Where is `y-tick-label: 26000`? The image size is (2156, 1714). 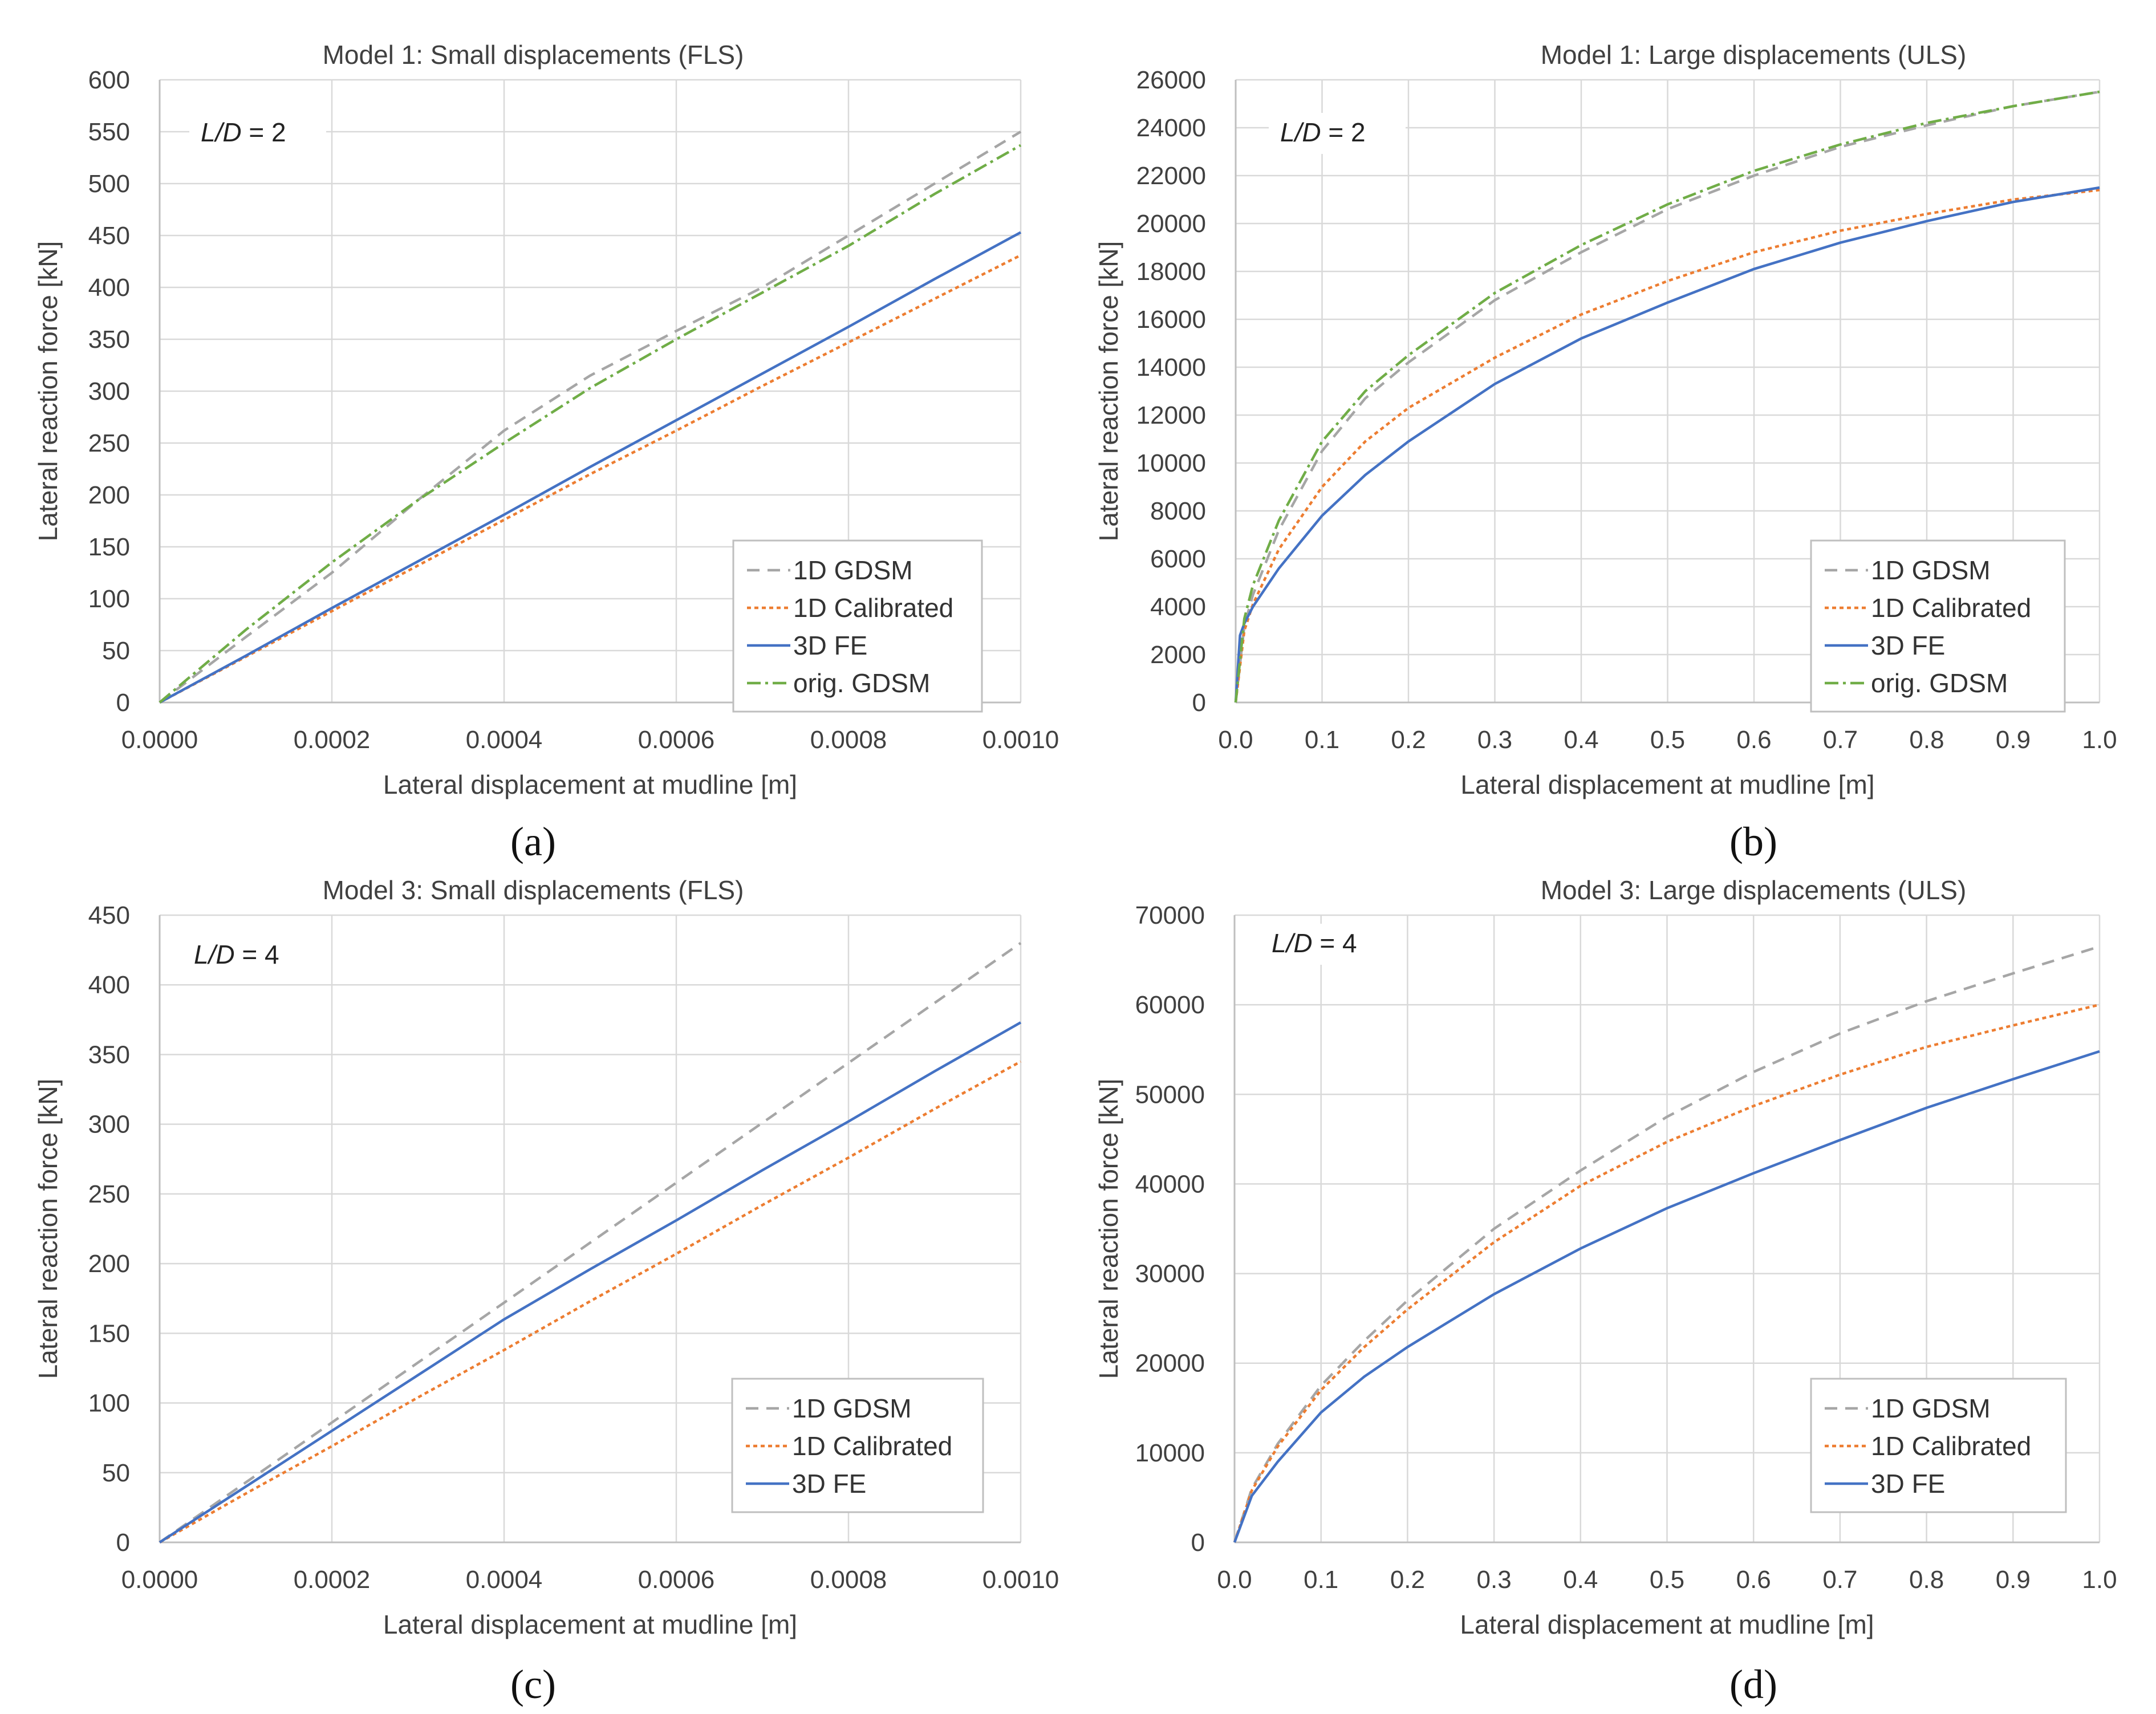
y-tick-label: 26000 is located at coordinates (1171, 80).